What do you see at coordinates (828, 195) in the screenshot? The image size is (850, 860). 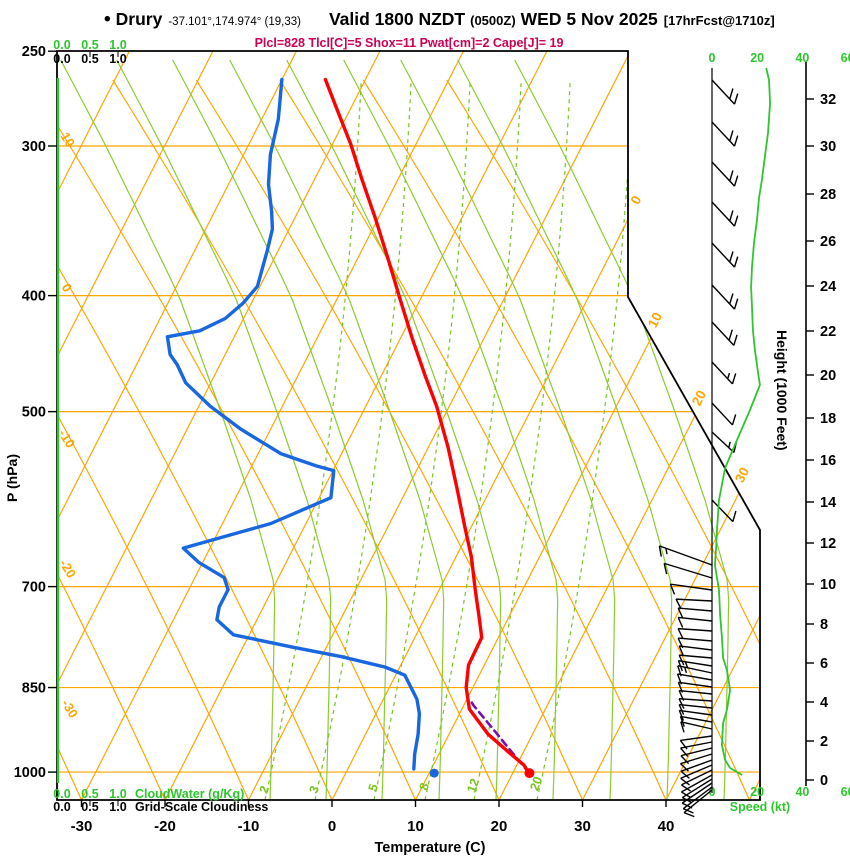 I see `axis-tick-label: 28` at bounding box center [828, 195].